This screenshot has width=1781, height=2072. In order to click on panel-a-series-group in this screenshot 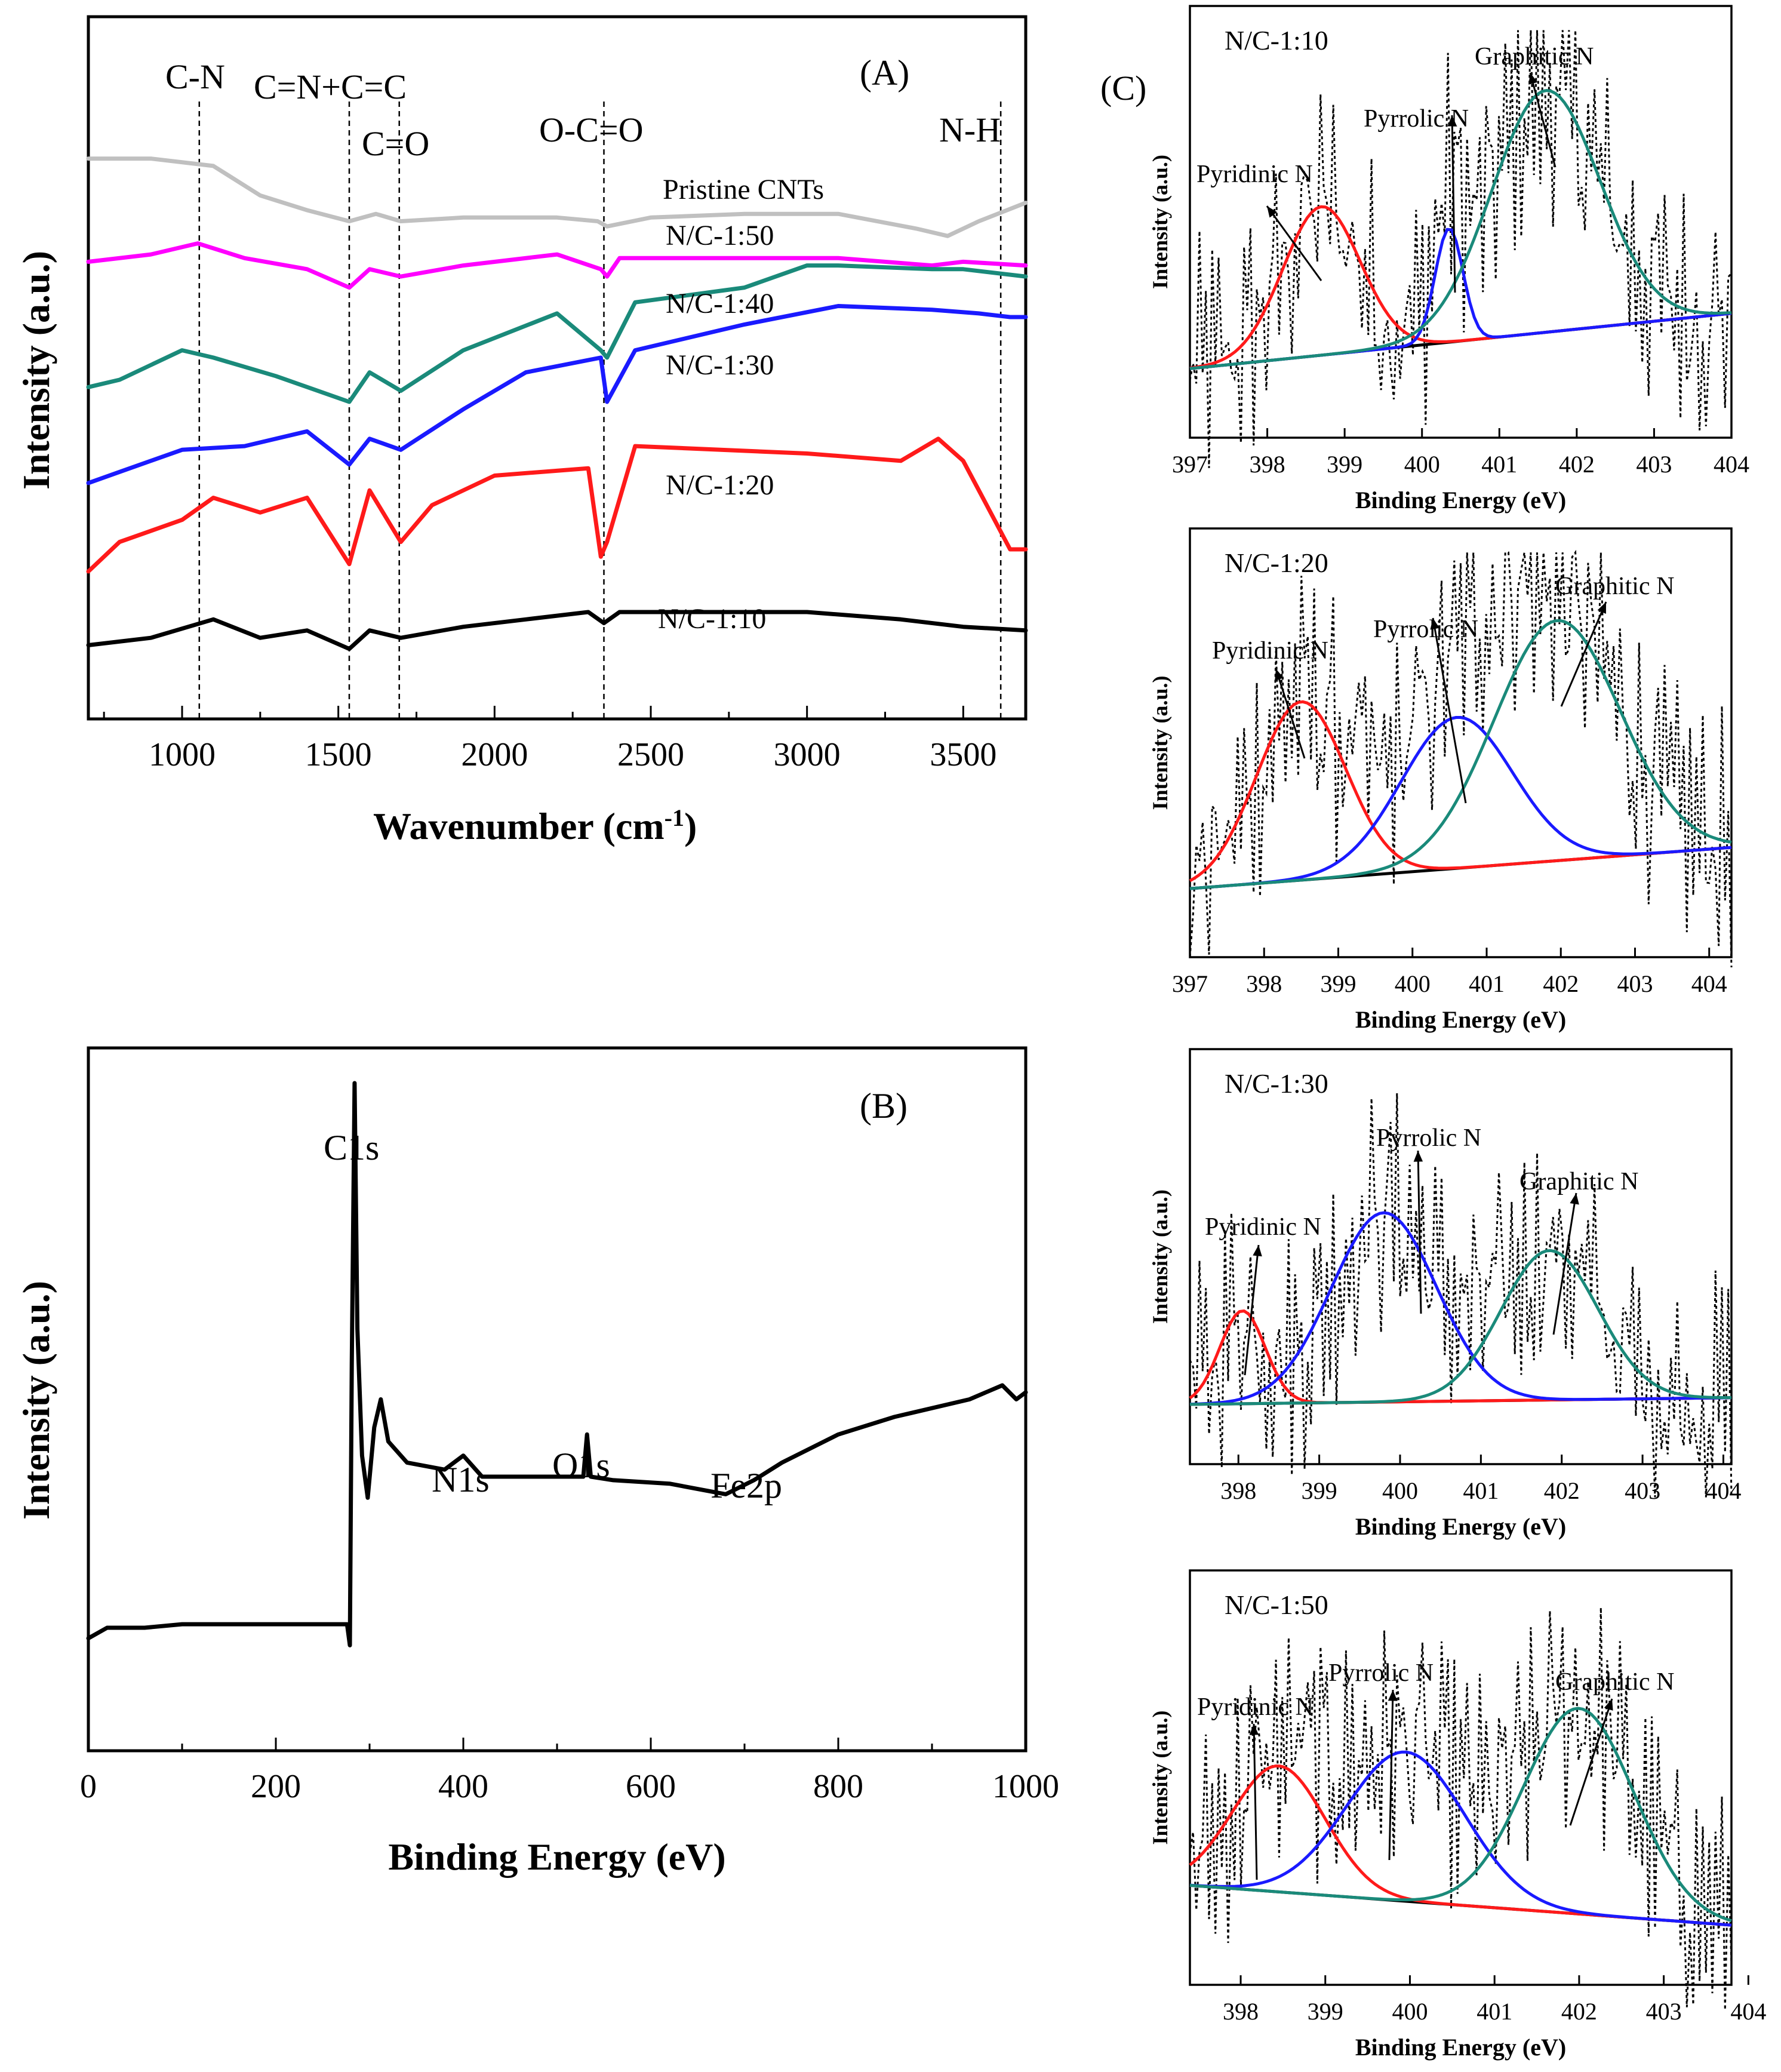, I will do `click(557, 404)`.